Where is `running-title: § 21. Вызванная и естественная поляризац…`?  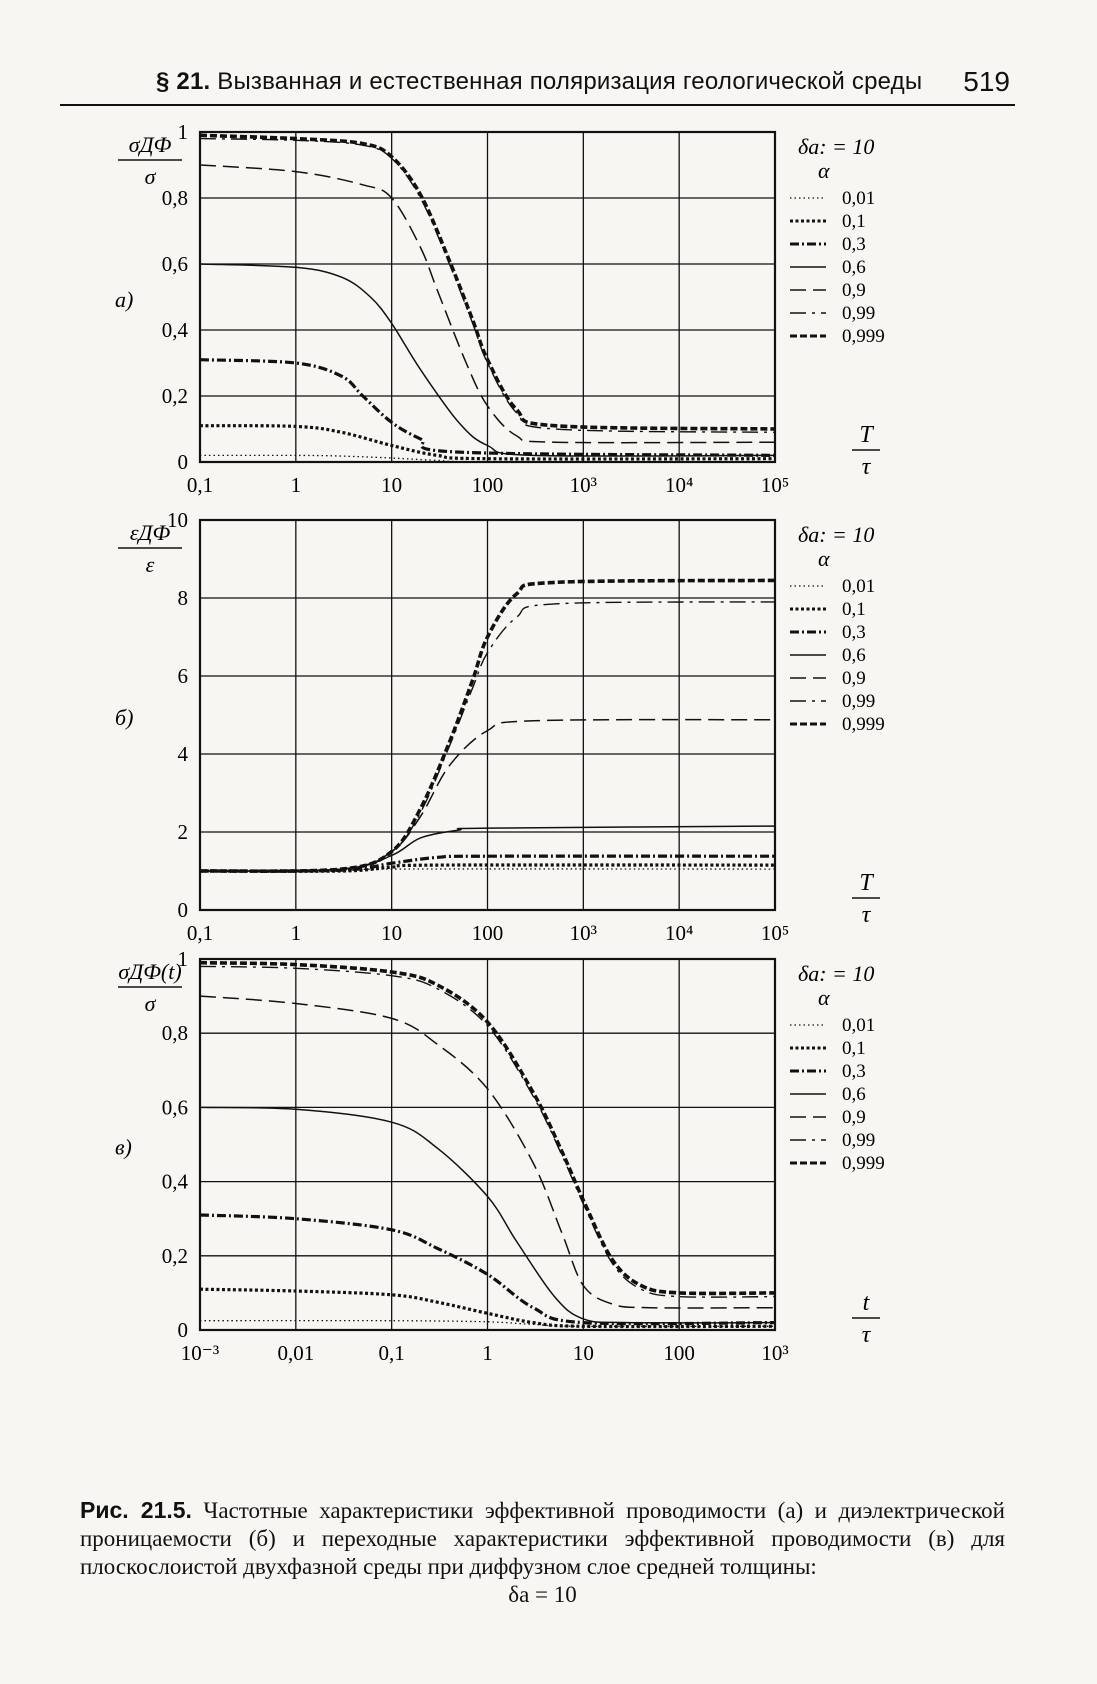 running-title: § 21. Вызванная и естественная поляризац… is located at coordinates (539, 82).